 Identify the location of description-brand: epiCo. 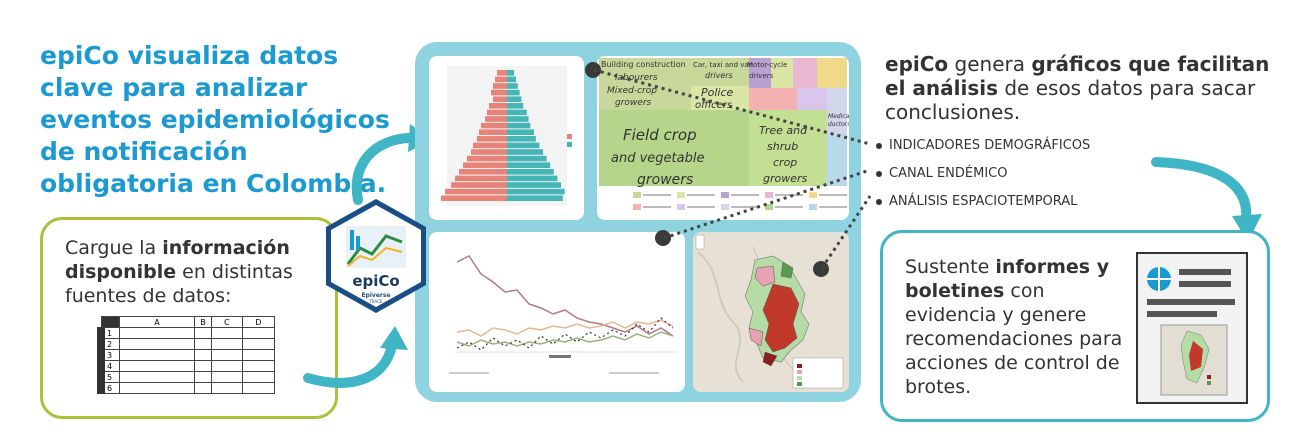
(917, 64).